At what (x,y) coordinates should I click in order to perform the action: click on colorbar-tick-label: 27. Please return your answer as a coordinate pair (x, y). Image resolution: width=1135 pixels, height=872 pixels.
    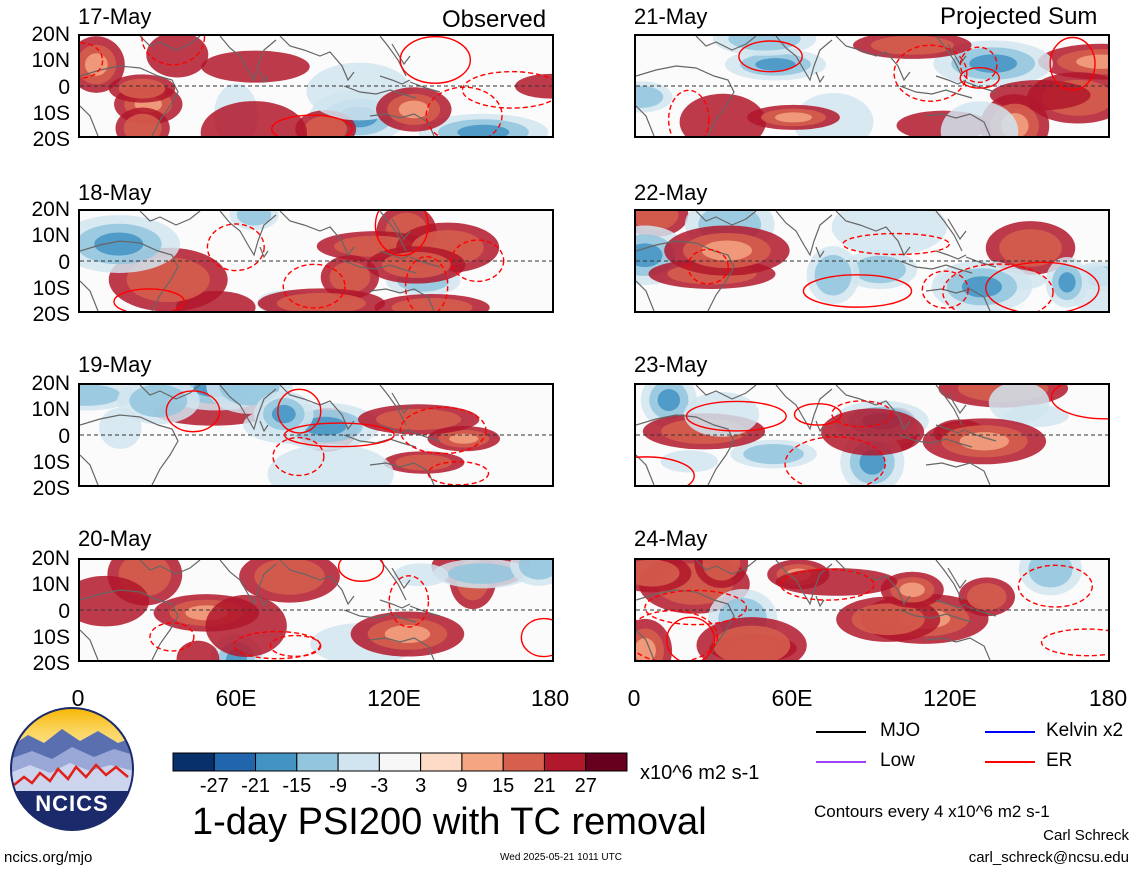
    Looking at the image, I should click on (585, 786).